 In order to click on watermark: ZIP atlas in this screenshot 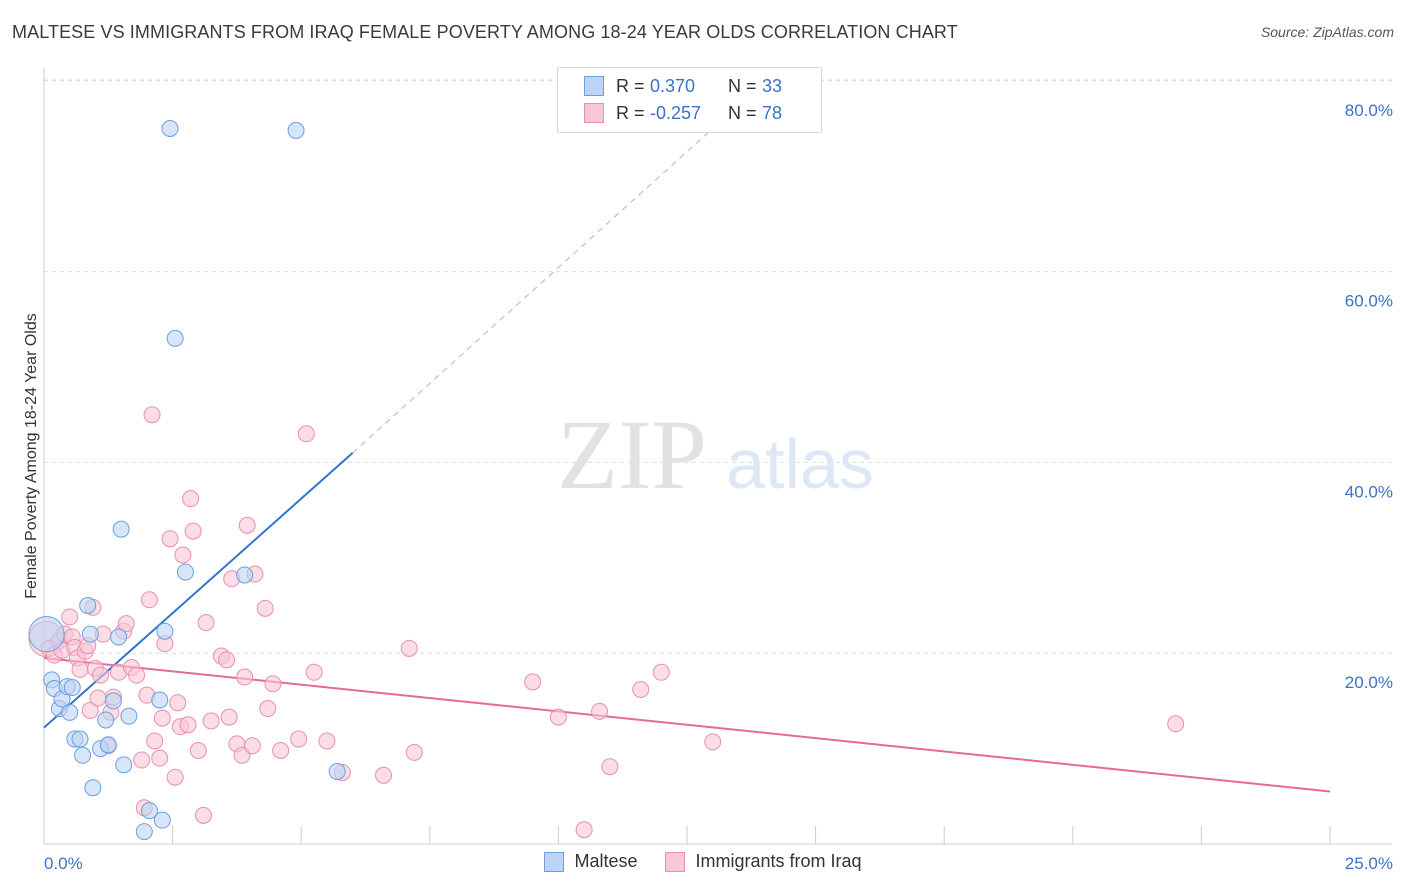, I will do `click(715, 454)`.